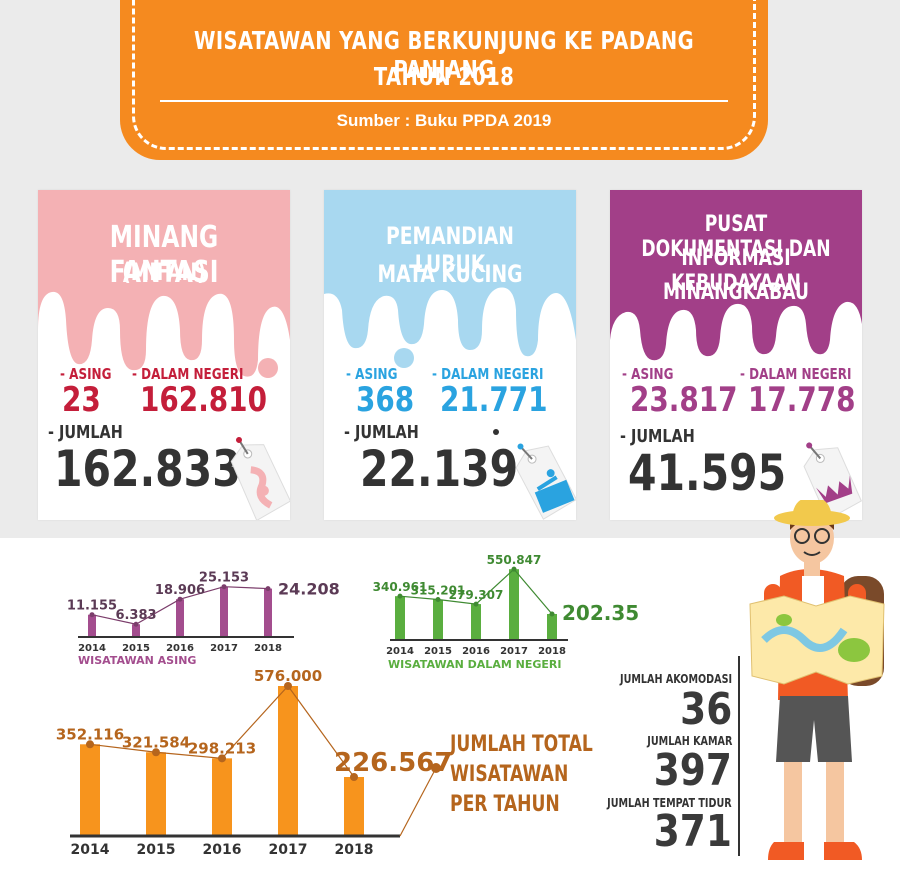 Image resolution: width=900 pixels, height=886 pixels. Describe the element at coordinates (444, 101) in the screenshot. I see `banner-divider` at that location.